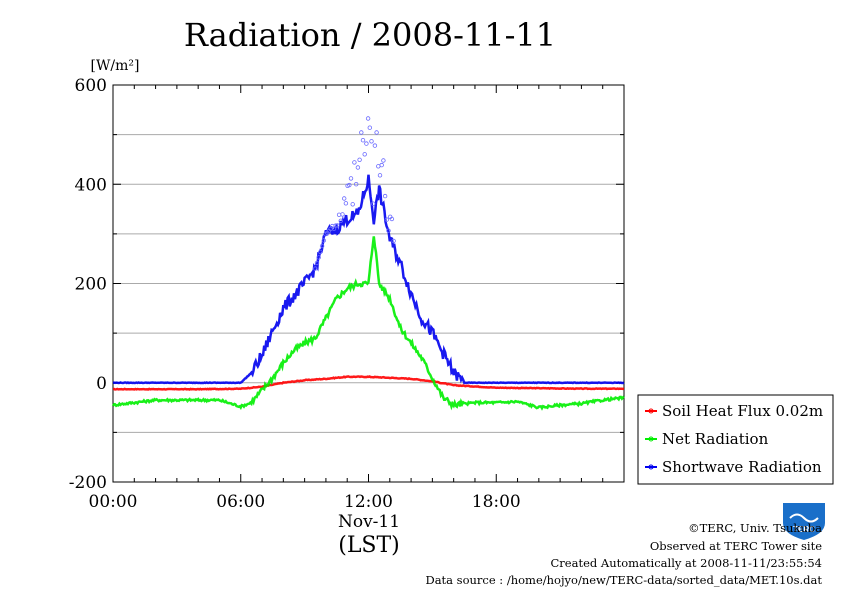 Image resolution: width=842 pixels, height=595 pixels. What do you see at coordinates (305, 502) in the screenshot?
I see `x-tick-labels: 00:00 06:00 12:00 18:00` at bounding box center [305, 502].